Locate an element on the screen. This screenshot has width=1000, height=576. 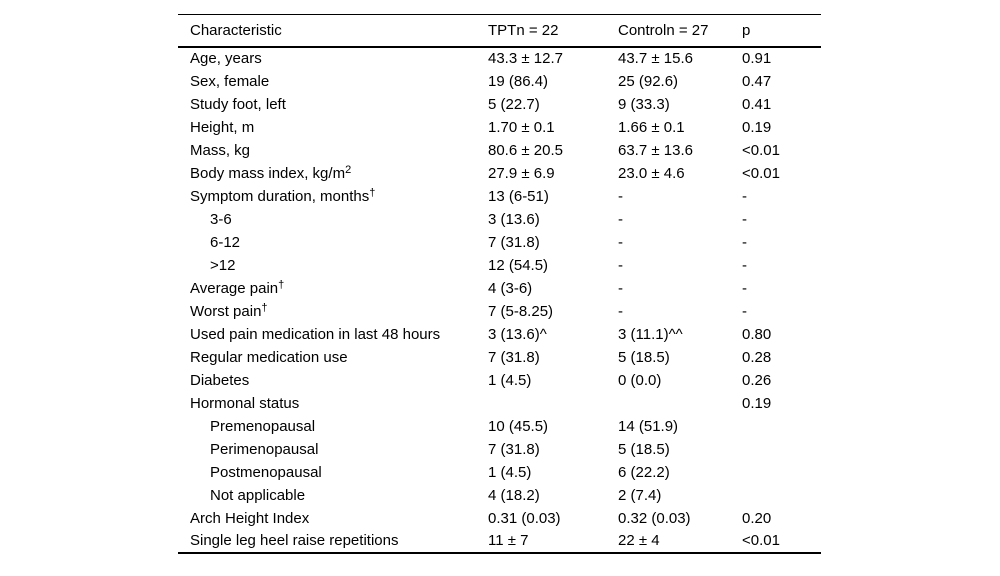
characteristic-cell: Height, m is located at coordinates (222, 127).